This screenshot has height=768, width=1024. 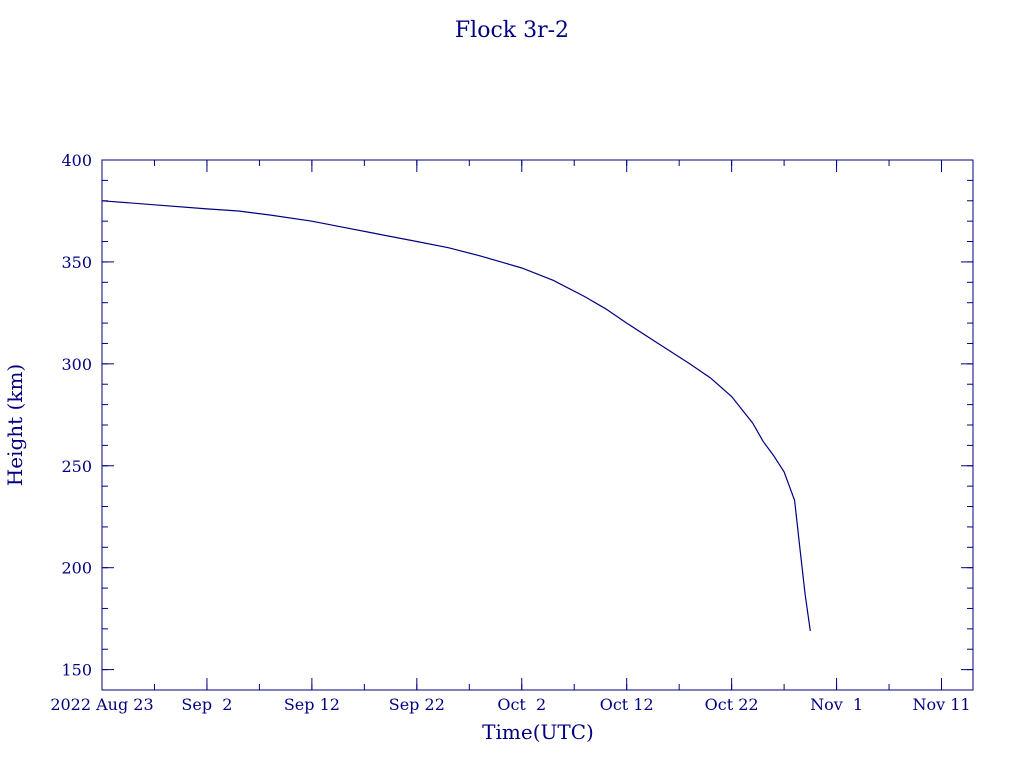 I want to click on y-axis-label: Height (km), so click(x=15, y=425).